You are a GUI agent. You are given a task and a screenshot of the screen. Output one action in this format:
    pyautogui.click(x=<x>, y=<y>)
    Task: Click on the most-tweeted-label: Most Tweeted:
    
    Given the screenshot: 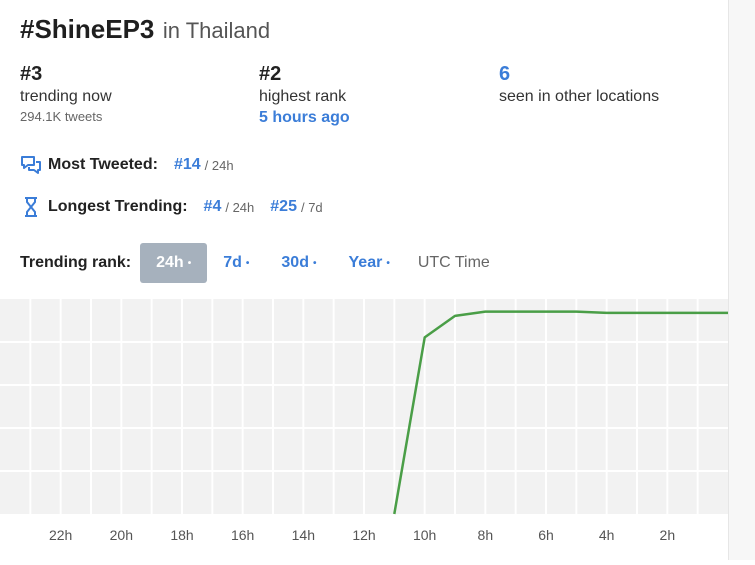 What is the action you would take?
    pyautogui.click(x=103, y=164)
    